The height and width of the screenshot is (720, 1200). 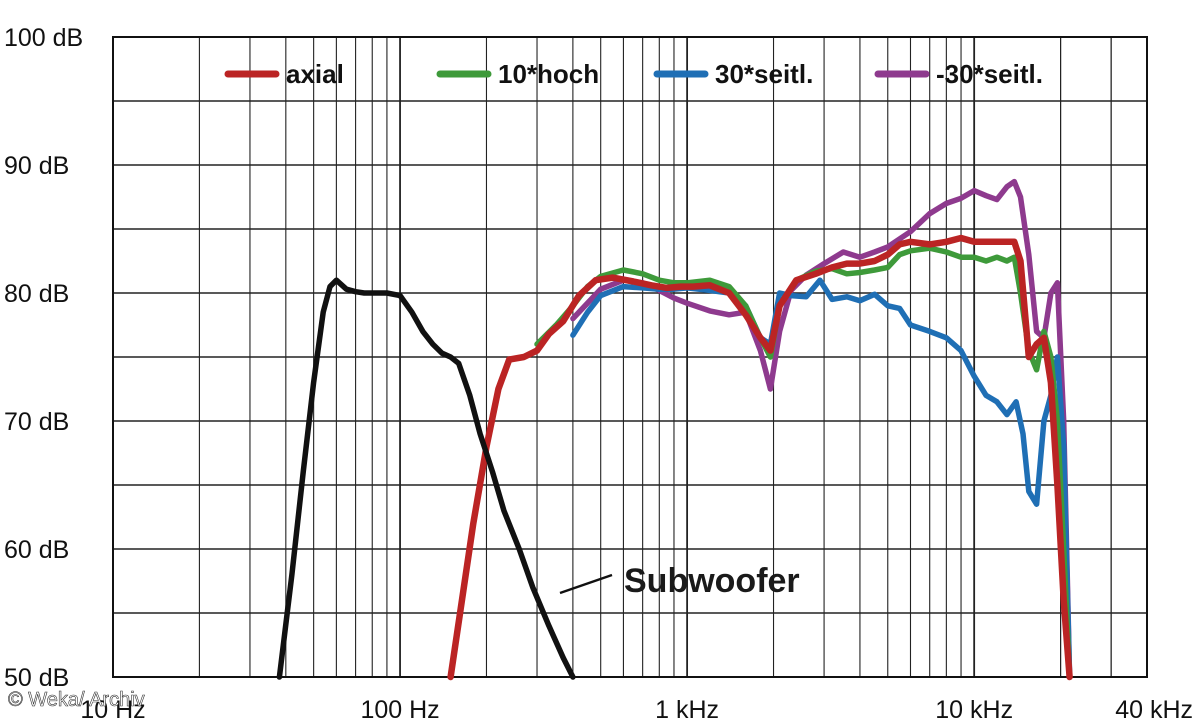 What do you see at coordinates (426, 478) in the screenshot?
I see `series-subwoofer-line` at bounding box center [426, 478].